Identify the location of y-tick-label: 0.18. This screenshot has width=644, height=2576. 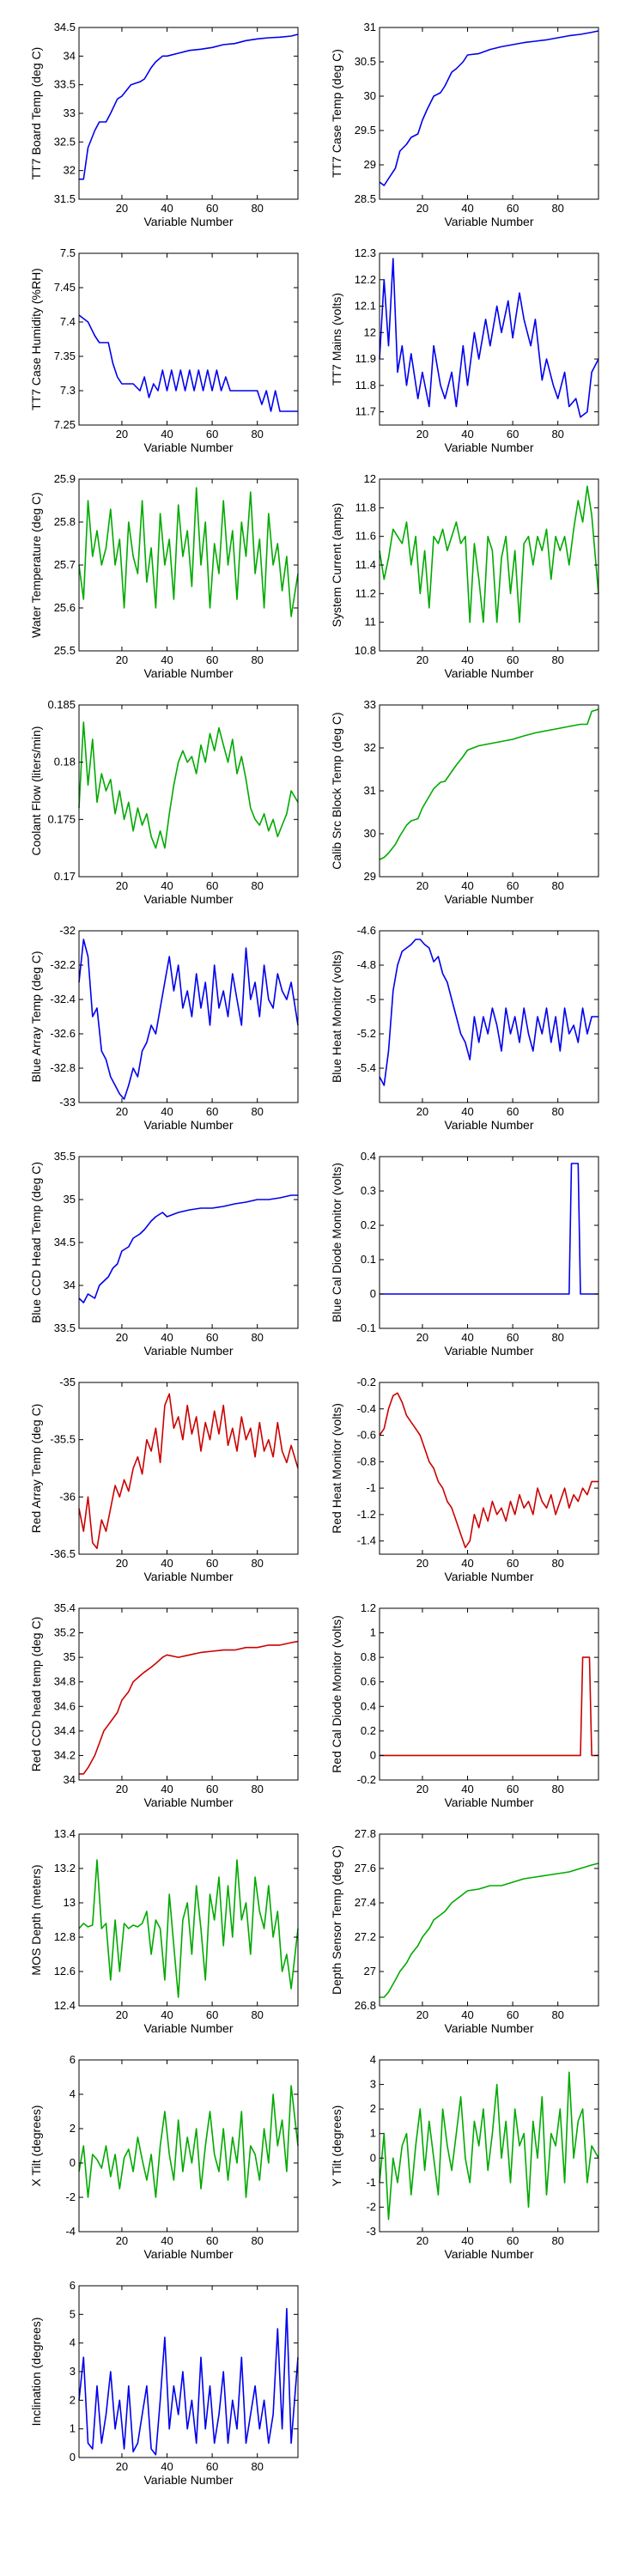
(65, 762).